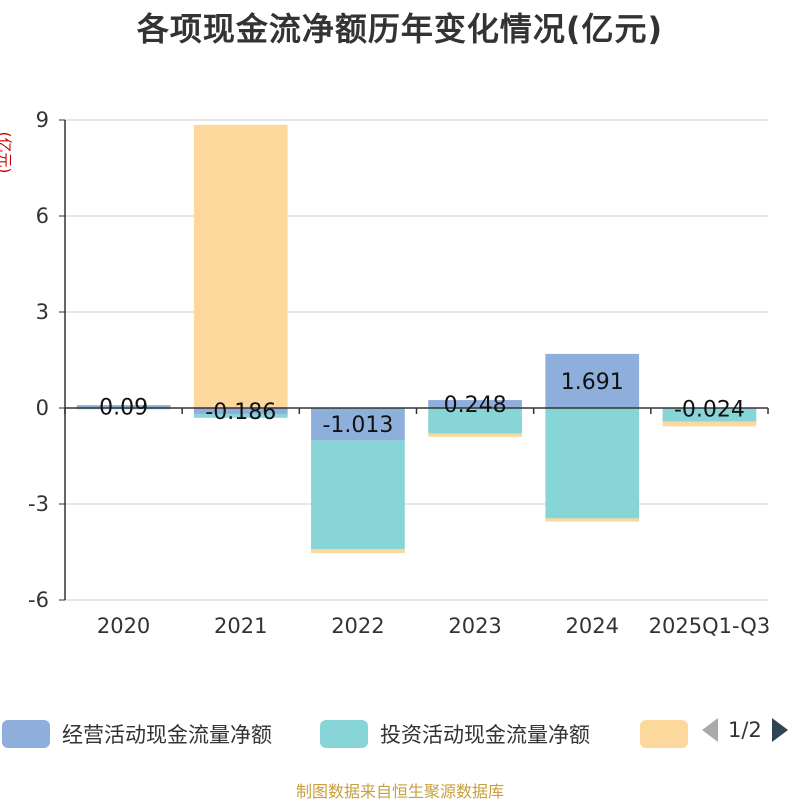 This screenshot has height=802, width=800. I want to click on data-label: -0.186, so click(240, 412).